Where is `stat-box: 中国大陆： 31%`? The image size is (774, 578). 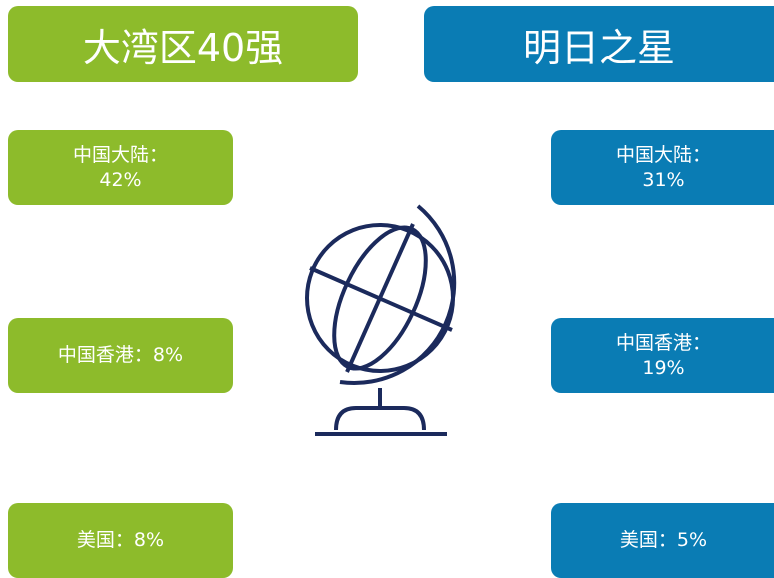 stat-box: 中国大陆： 31% is located at coordinates (662, 167).